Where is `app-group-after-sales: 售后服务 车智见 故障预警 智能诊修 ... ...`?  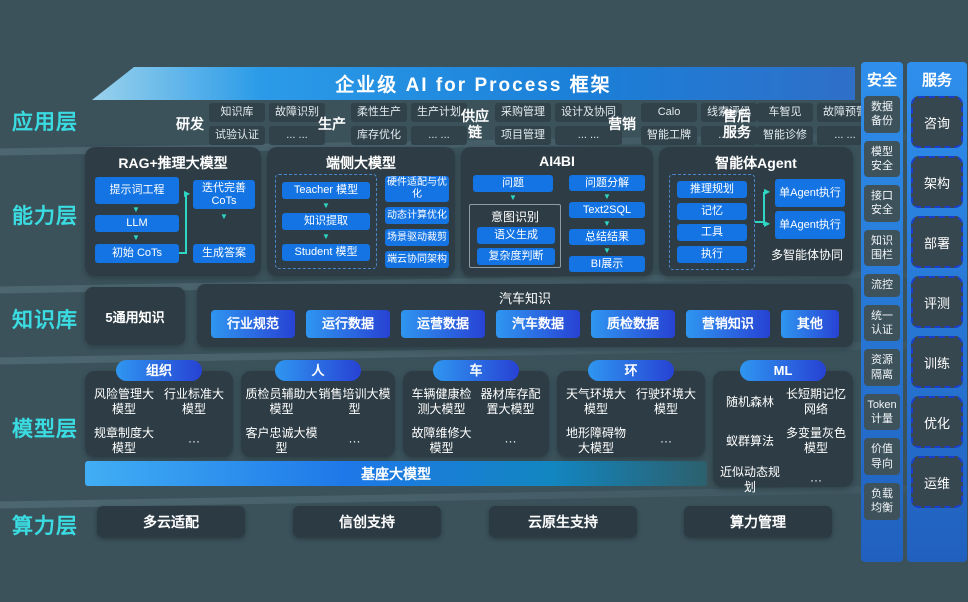 app-group-after-sales: 售后服务 车智见 故障预警 智能诊修 ... ... is located at coordinates (797, 124).